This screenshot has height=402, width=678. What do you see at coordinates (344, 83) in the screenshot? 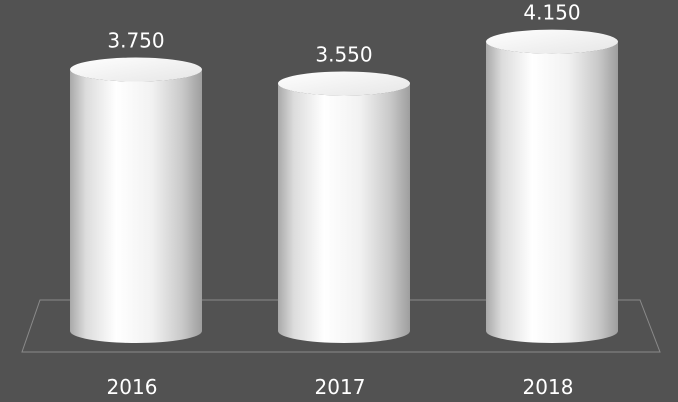
I see `bar-top-2017` at bounding box center [344, 83].